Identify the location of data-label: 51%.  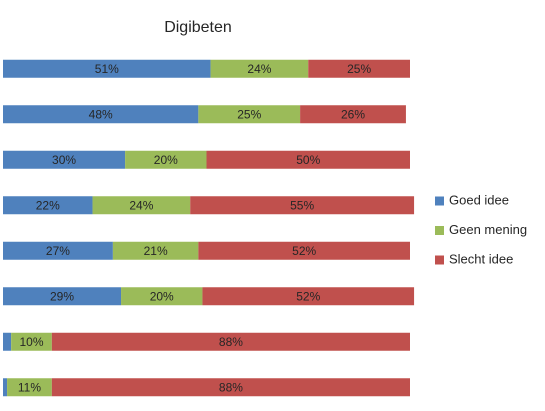
(107, 69).